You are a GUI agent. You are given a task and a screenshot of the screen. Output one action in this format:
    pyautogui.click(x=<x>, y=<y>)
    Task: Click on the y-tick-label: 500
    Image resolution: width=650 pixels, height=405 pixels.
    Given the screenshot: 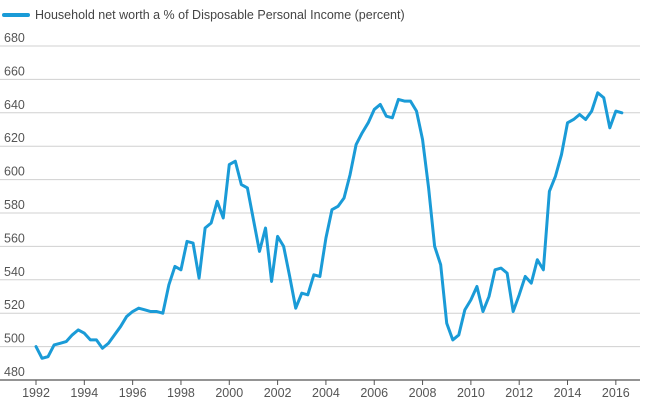 What is the action you would take?
    pyautogui.click(x=14, y=339)
    